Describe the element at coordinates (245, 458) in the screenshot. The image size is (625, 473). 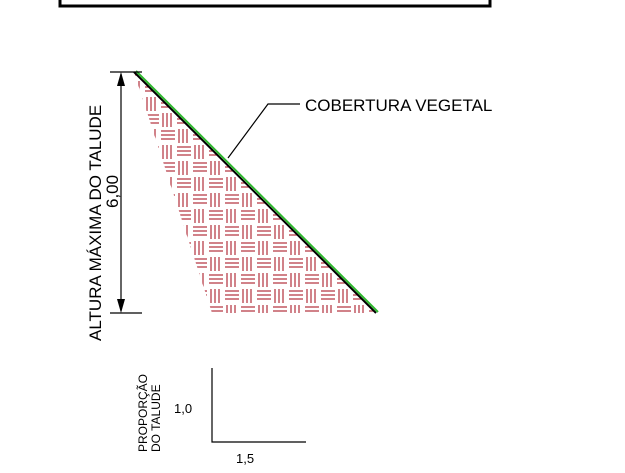
I see `horizontal-ratio-label: 1,5` at that location.